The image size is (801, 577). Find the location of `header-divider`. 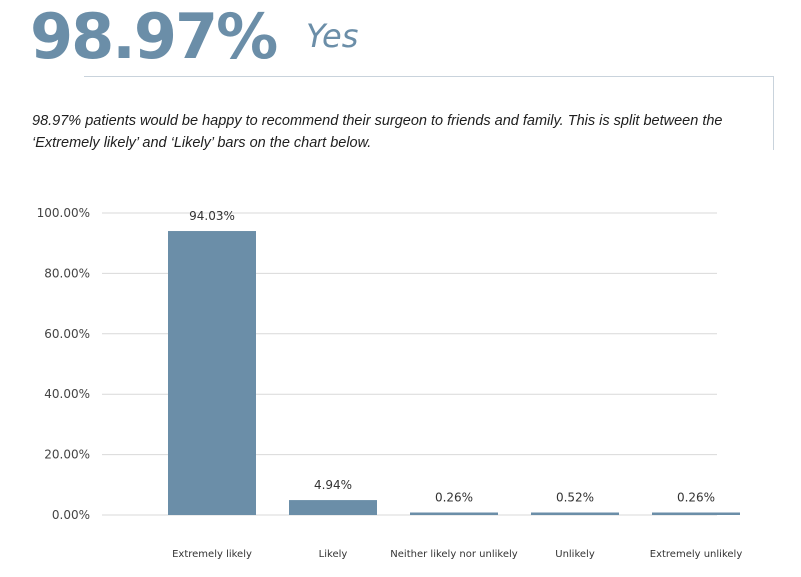

header-divider is located at coordinates (429, 76).